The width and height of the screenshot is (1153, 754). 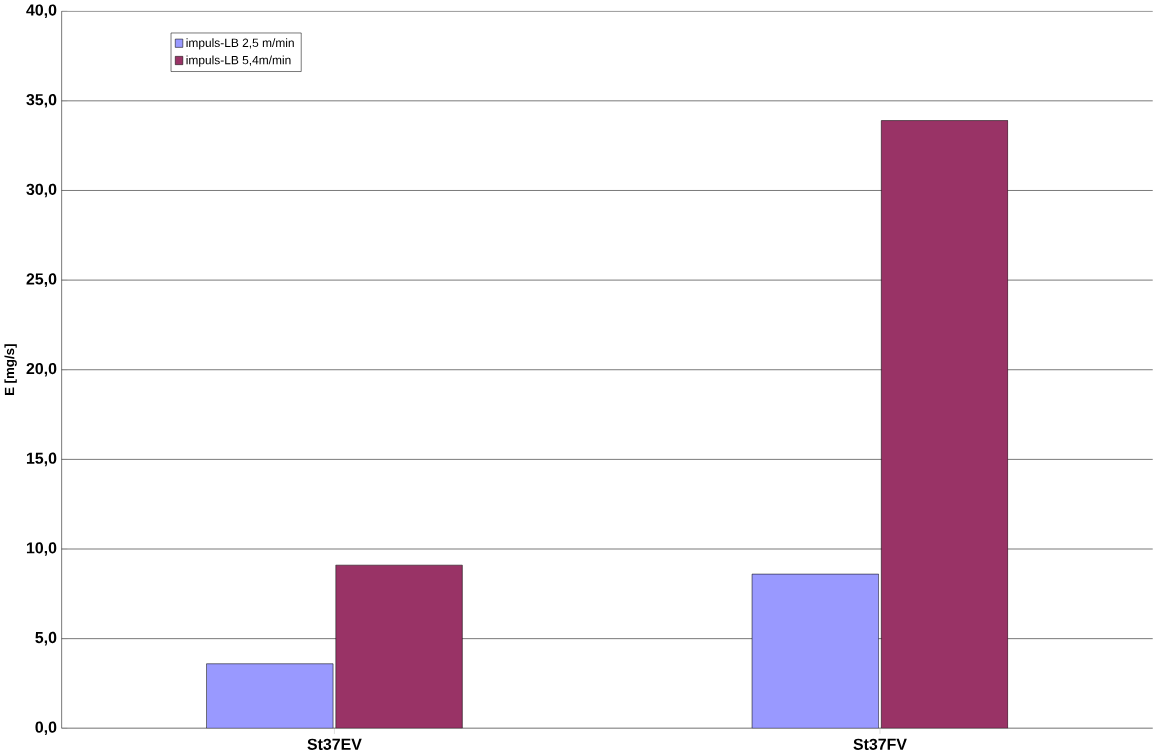 I want to click on y-tick-label: 40,0, so click(x=41, y=11).